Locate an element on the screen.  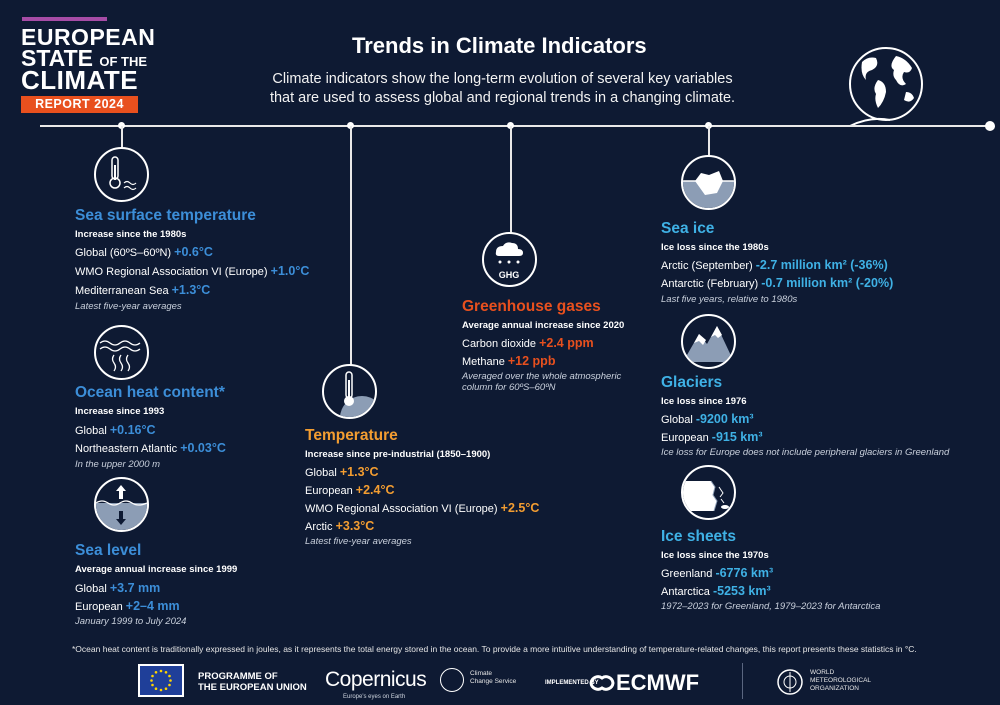
sst-row-3: Mediterranean Sea +1.3°C is located at coordinates (142, 290).